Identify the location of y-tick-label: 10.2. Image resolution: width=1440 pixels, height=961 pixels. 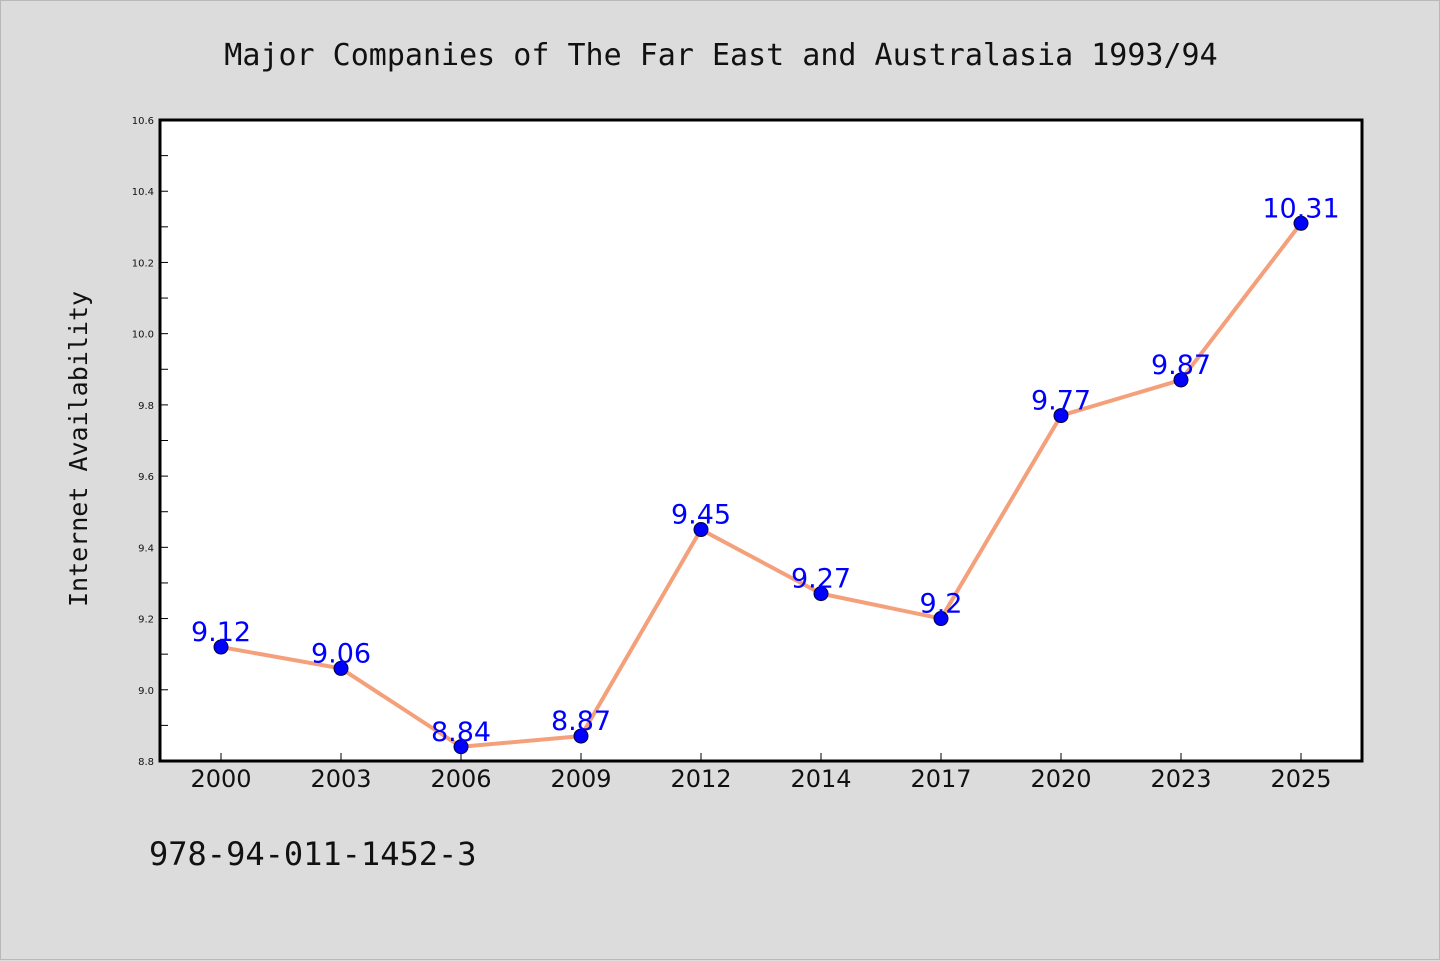
(143, 263).